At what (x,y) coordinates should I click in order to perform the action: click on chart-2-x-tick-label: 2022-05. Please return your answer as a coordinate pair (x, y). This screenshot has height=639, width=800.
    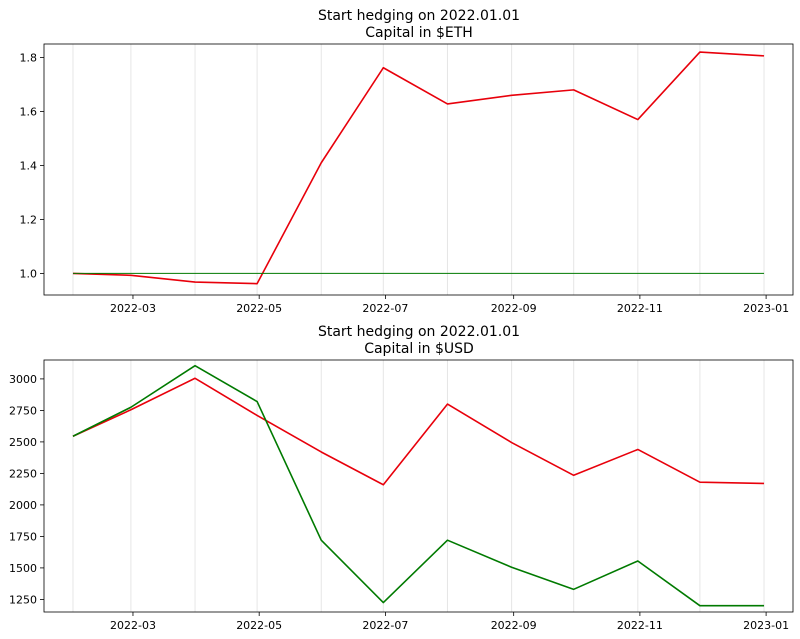
    Looking at the image, I should click on (259, 625).